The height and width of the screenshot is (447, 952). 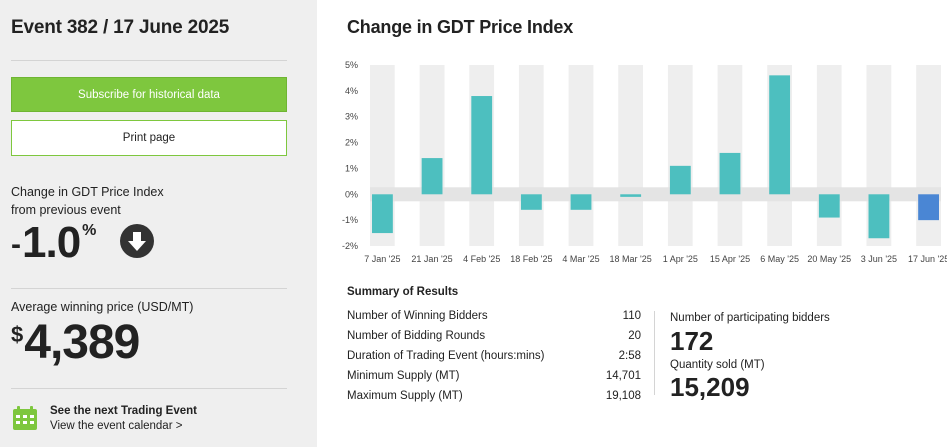 What do you see at coordinates (87, 192) in the screenshot?
I see `change-label-line1: Change in GDT Price Index` at bounding box center [87, 192].